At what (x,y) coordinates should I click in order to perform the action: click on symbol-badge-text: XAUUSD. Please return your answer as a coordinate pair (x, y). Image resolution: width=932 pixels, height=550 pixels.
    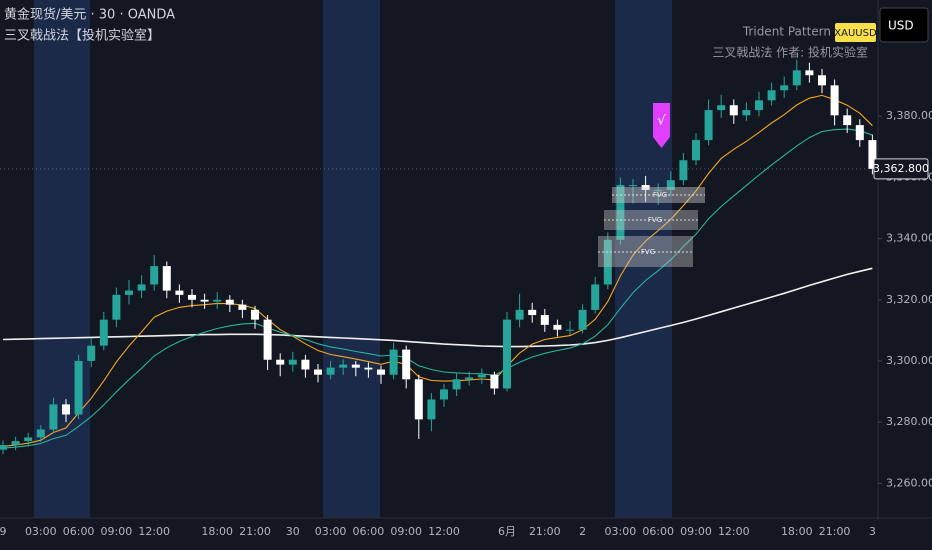
    Looking at the image, I should click on (855, 33).